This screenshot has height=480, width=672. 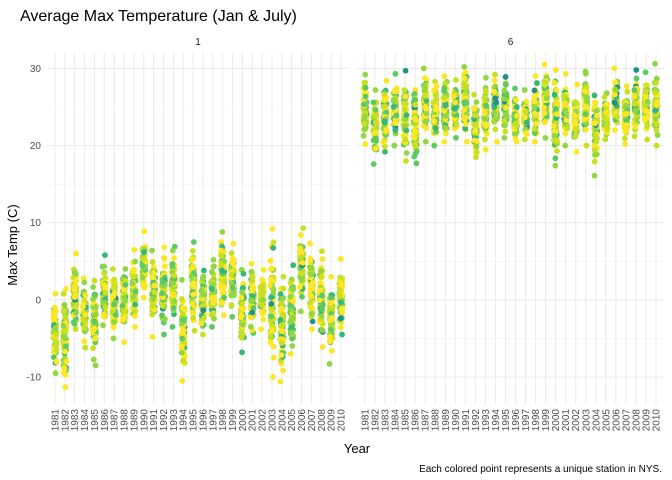 I want to click on x-tick-label: 2010, so click(x=342, y=420).